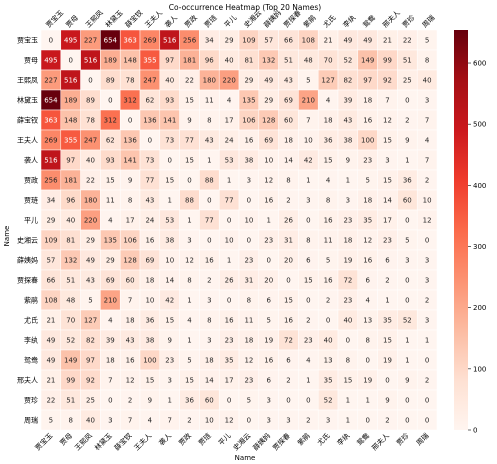 This screenshot has width=497, height=464. I want to click on x-tick-label-top: 平儿, so click(231, 22).